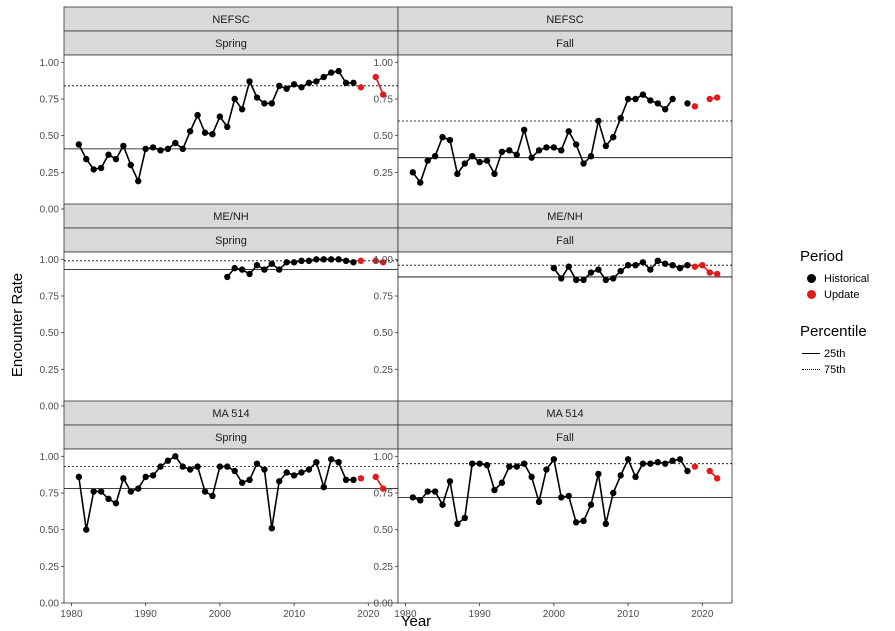 Image resolution: width=895 pixels, height=631 pixels. Describe the element at coordinates (628, 614) in the screenshot. I see `x-tick-label: 2010` at that location.